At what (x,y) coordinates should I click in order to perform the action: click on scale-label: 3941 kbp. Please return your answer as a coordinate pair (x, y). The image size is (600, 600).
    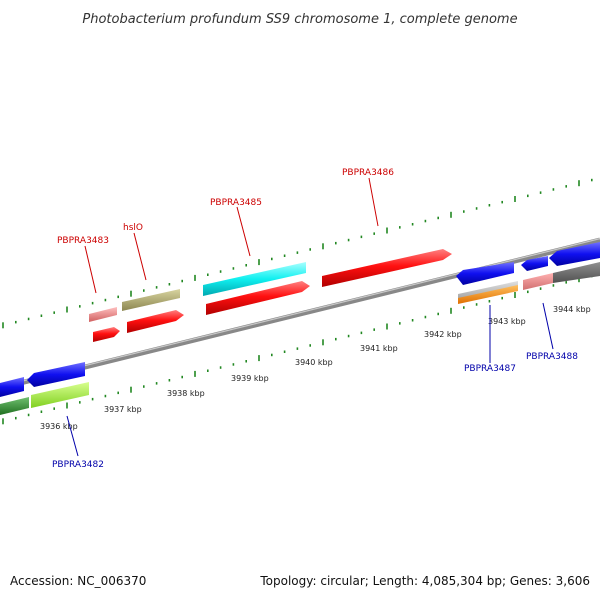
    Looking at the image, I should click on (379, 348).